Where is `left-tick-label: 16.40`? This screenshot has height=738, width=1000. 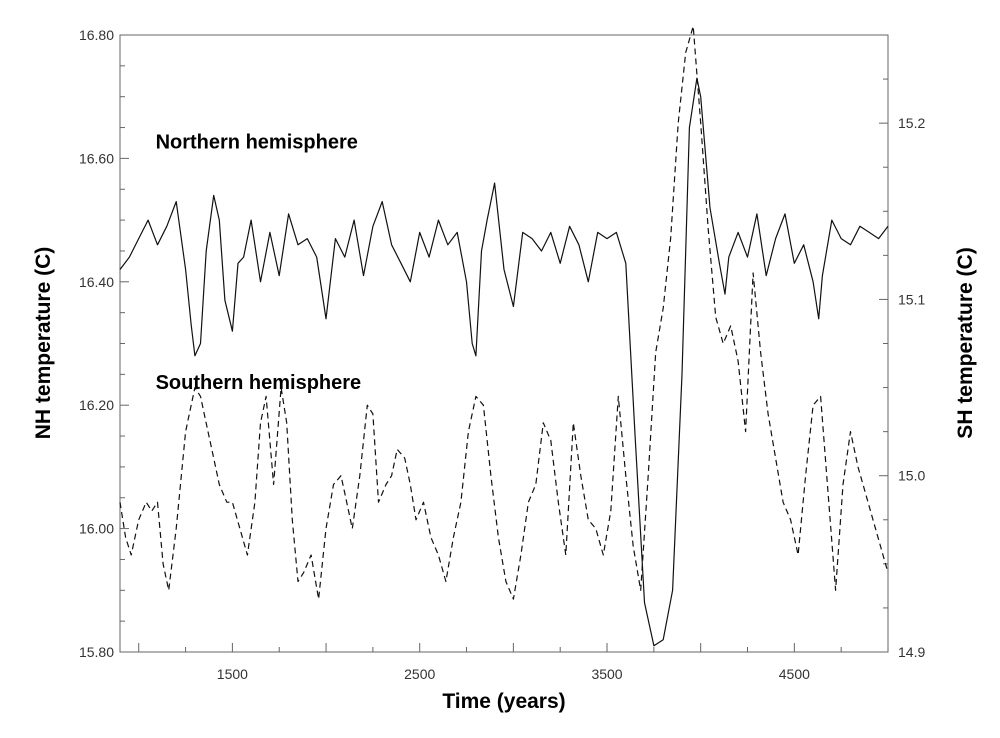
left-tick-label: 16.40 is located at coordinates (96, 282).